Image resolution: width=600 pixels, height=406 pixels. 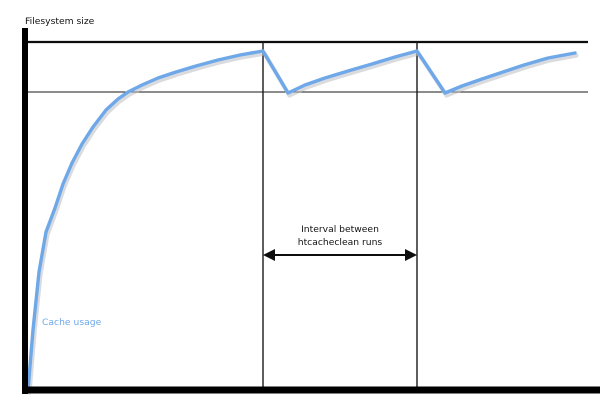 What do you see at coordinates (411, 255) in the screenshot?
I see `interval-arrow-head-right` at bounding box center [411, 255].